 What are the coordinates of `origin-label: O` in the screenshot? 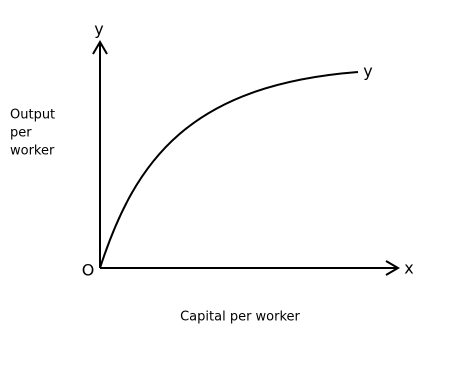 It's located at (88, 270).